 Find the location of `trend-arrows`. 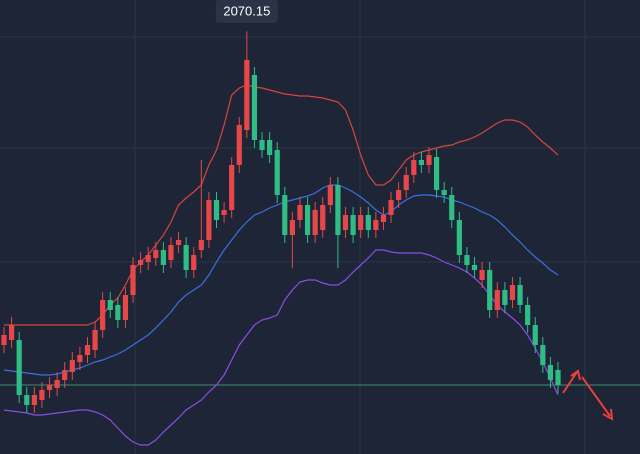

trend-arrows is located at coordinates (588, 395).